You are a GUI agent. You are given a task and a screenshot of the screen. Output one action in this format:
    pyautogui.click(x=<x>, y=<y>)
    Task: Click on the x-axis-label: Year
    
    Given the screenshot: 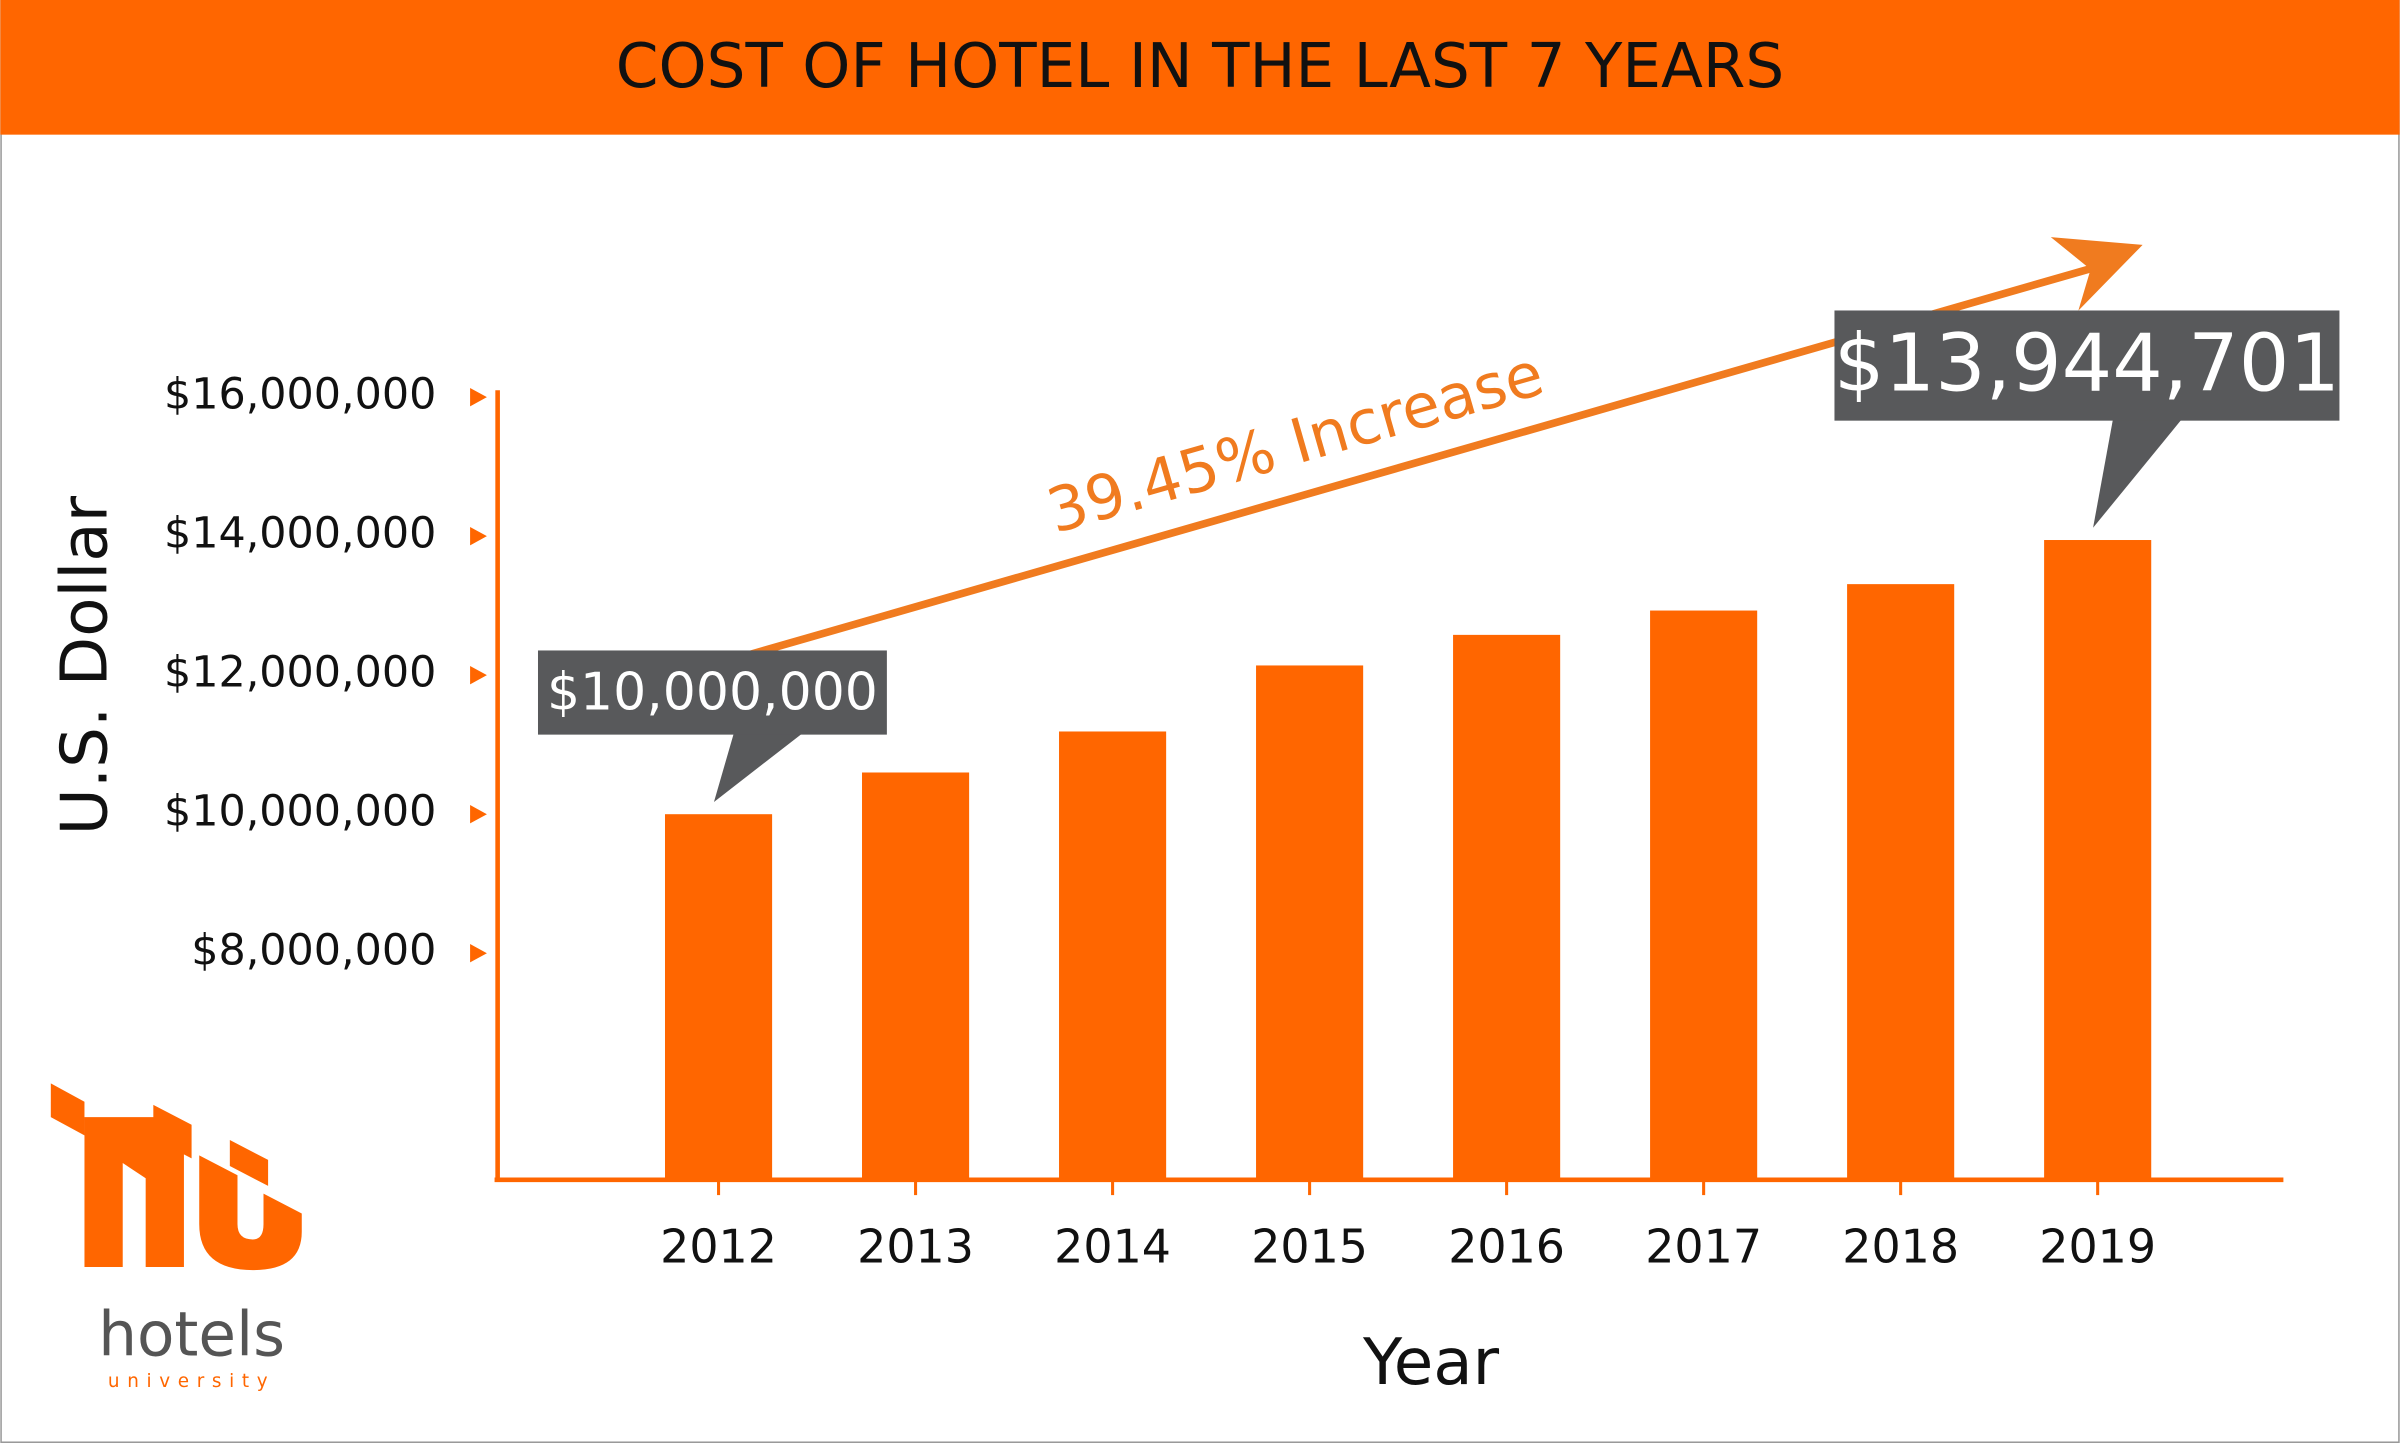 What is the action you would take?
    pyautogui.click(x=1431, y=1362)
    